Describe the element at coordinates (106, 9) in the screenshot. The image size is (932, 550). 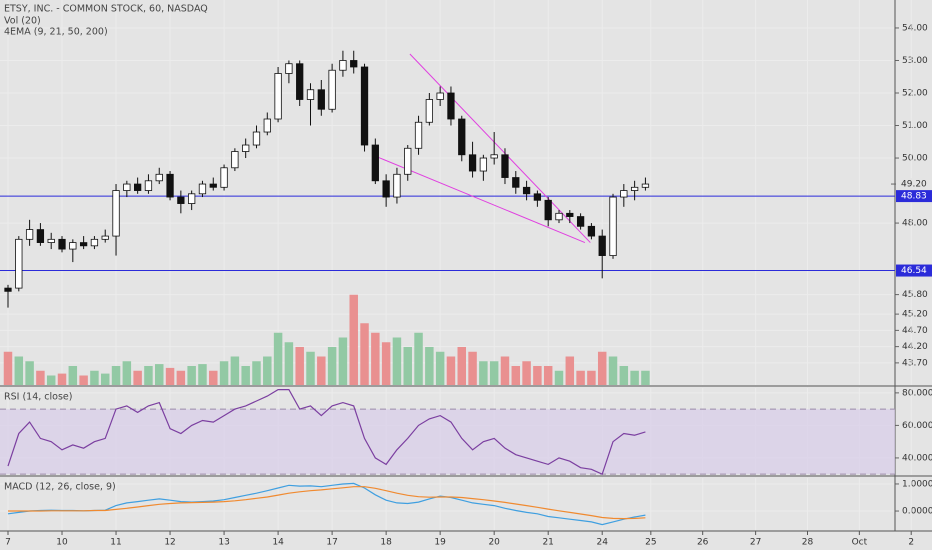
I see `chart-title: ETSY, INC. - COMMON STOCK, 60, NASDAQ` at that location.